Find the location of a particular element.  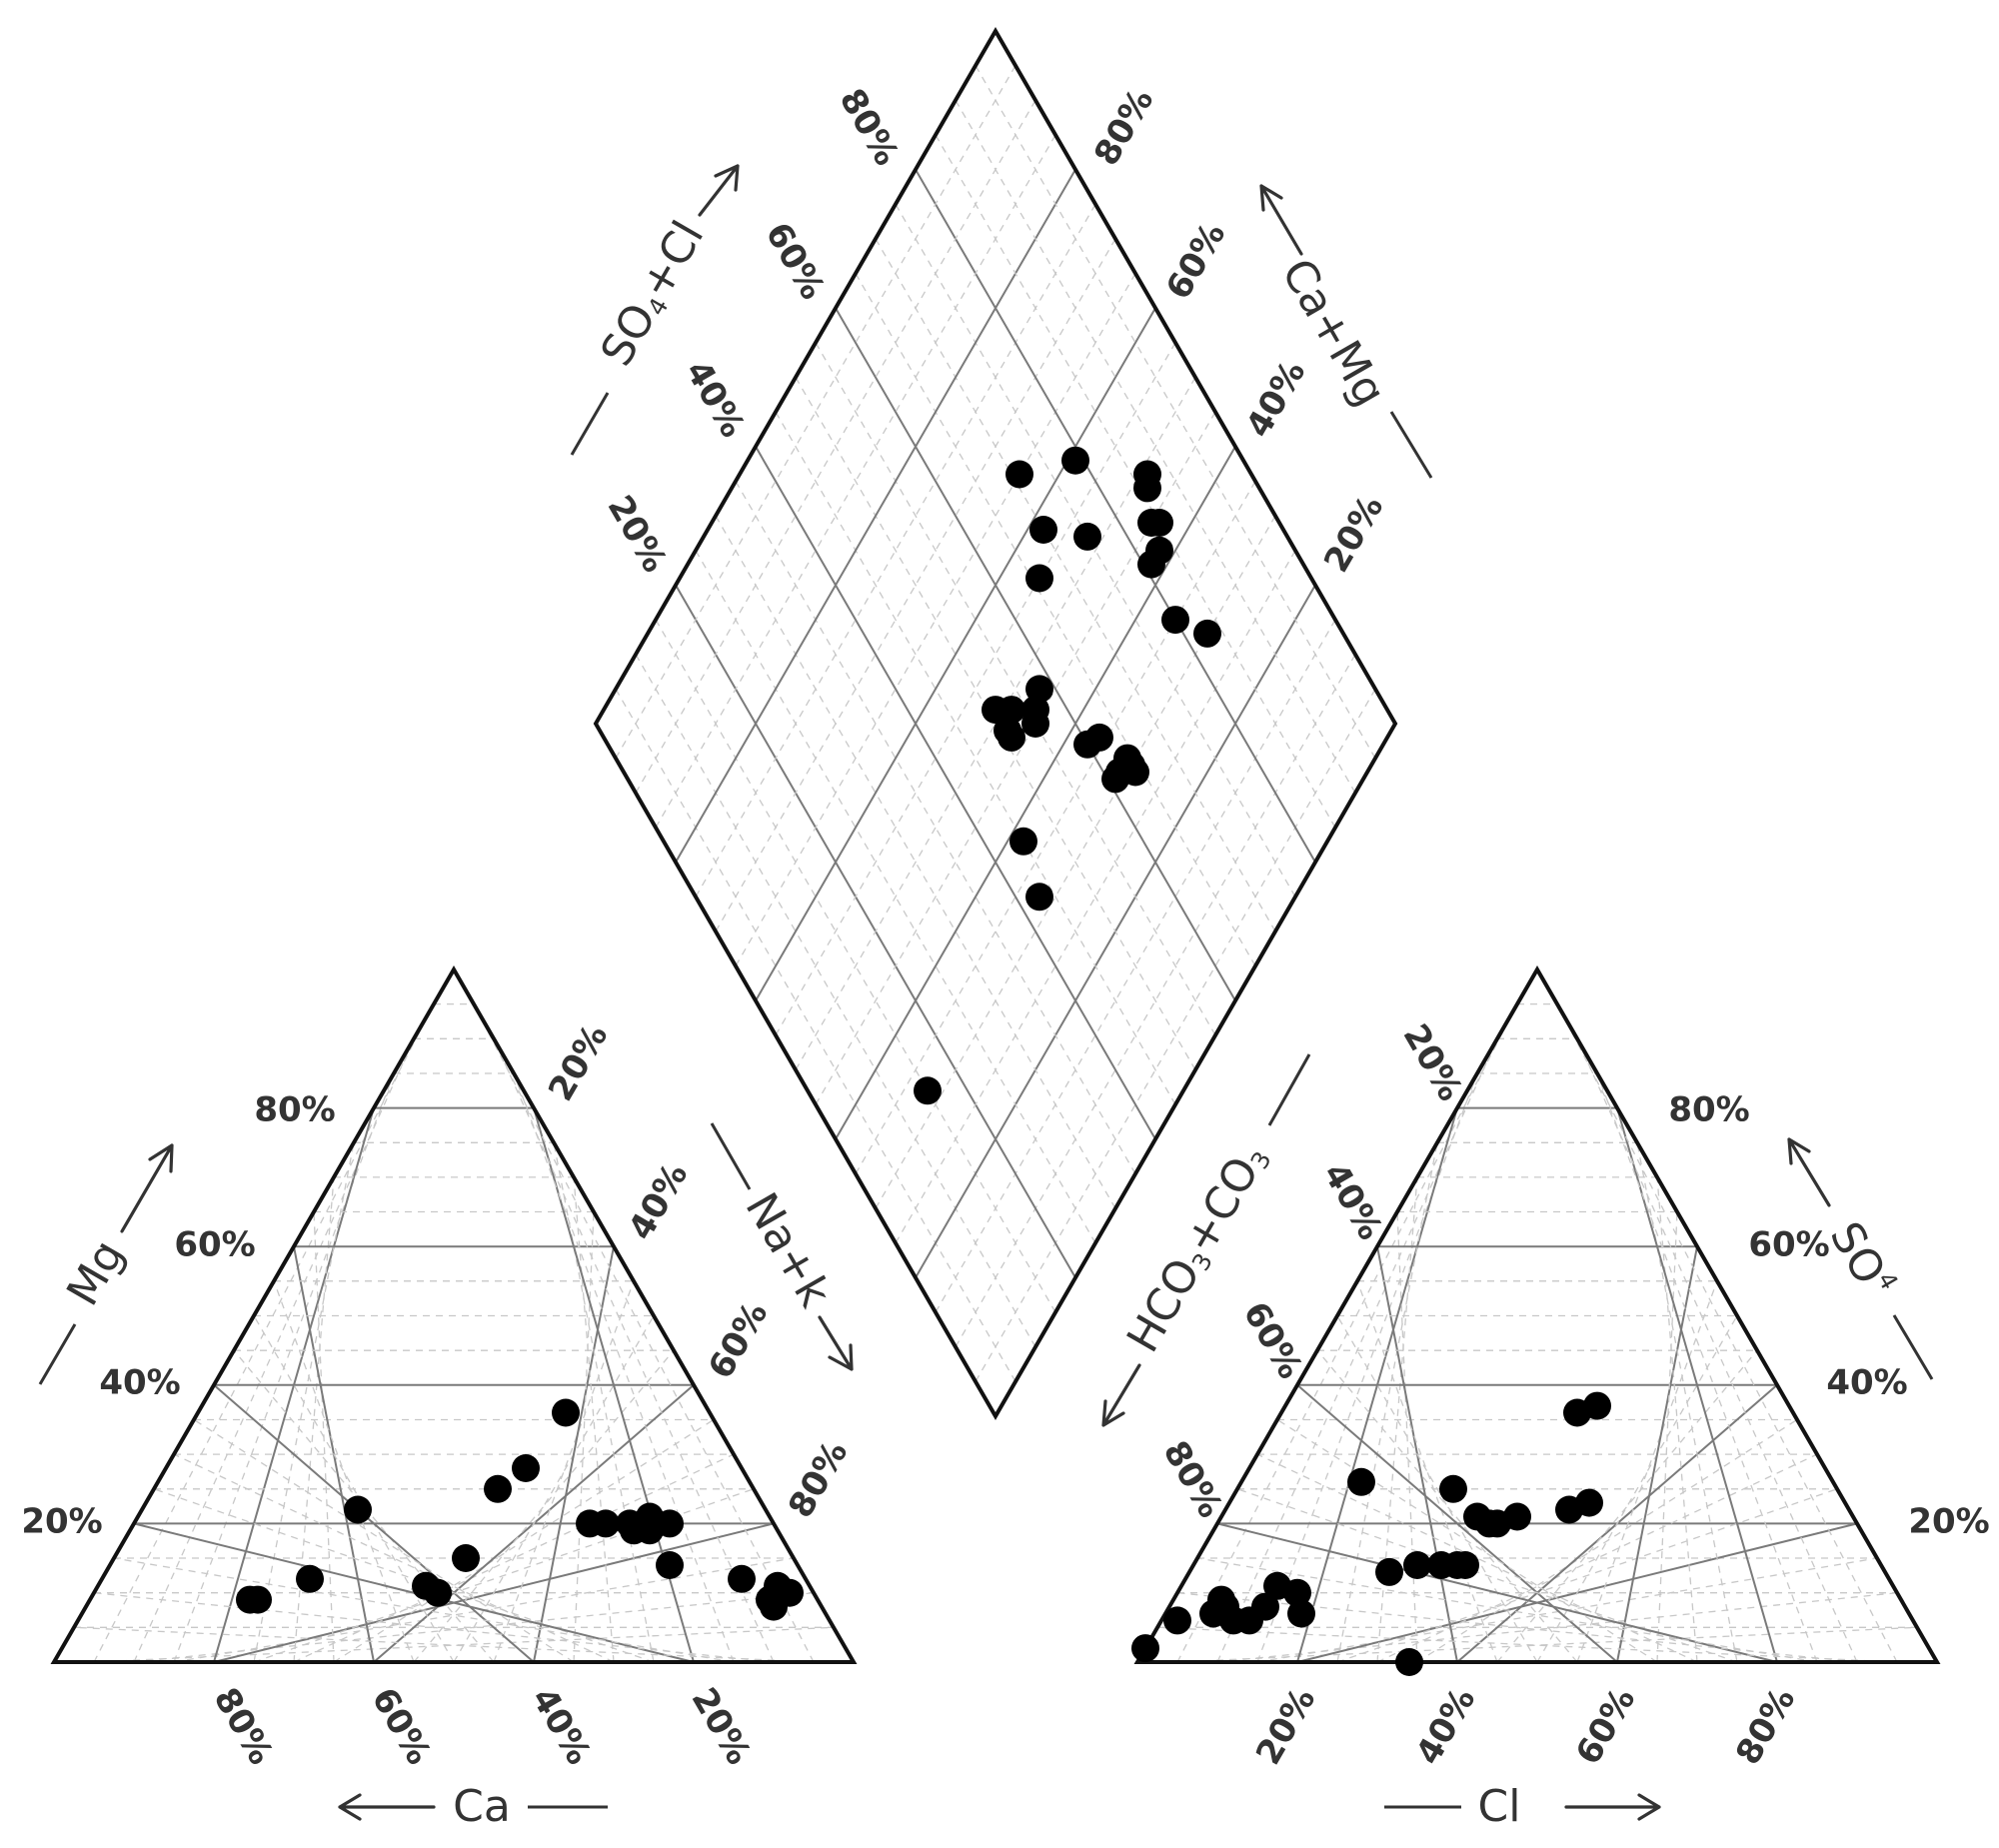

so4-cl-axis-label: SO4+Cl is located at coordinates (652, 294).